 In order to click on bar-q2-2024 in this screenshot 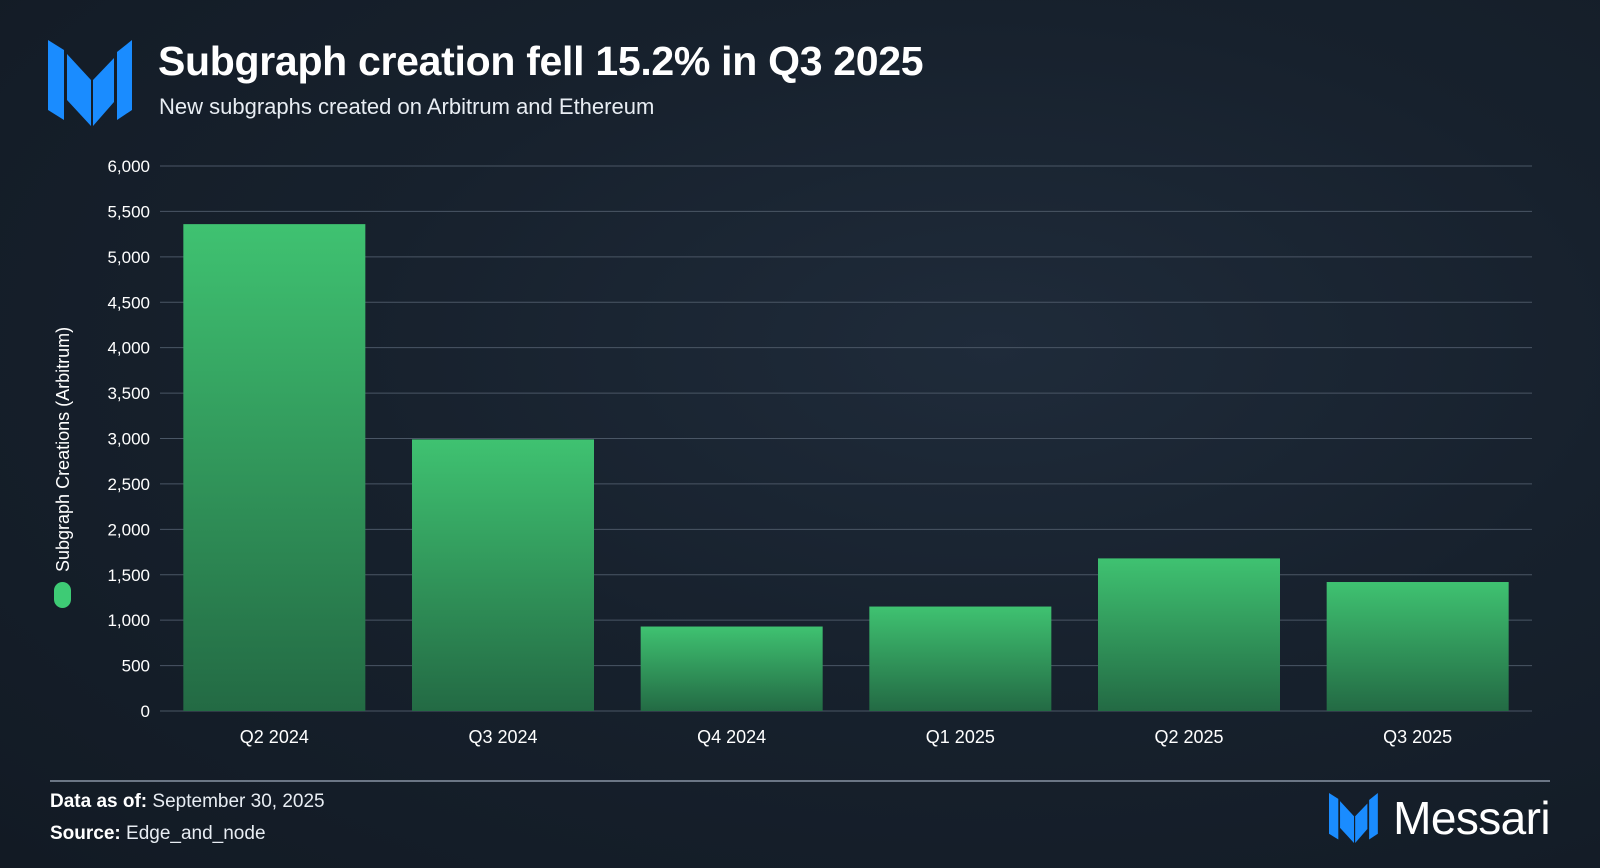, I will do `click(274, 467)`.